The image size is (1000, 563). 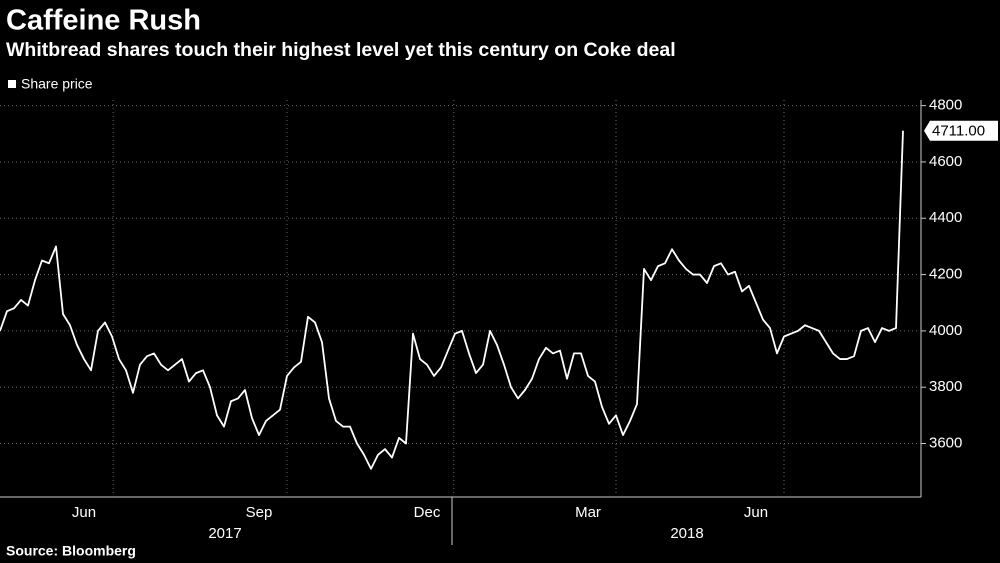 What do you see at coordinates (57, 84) in the screenshot?
I see `legend-label: Share price` at bounding box center [57, 84].